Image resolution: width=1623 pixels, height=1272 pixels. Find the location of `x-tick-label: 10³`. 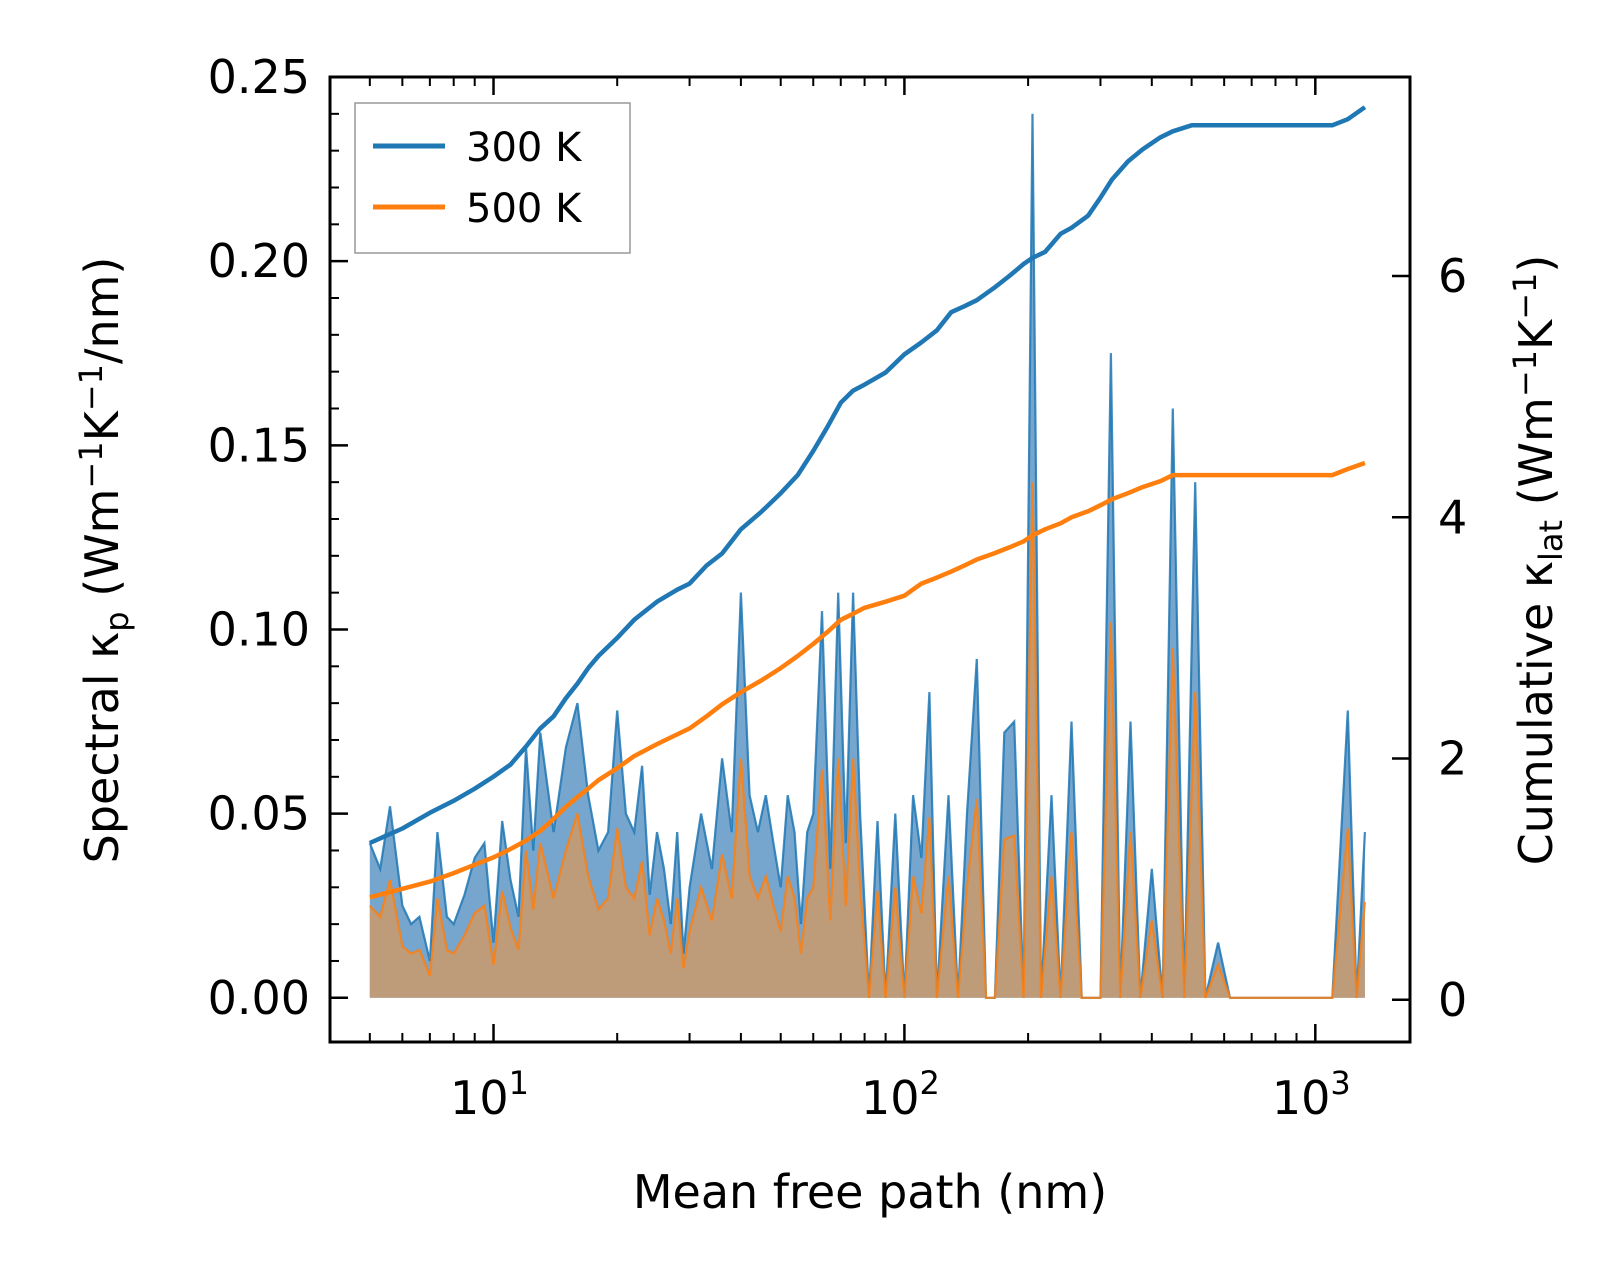

x-tick-label: 10³ is located at coordinates (1311, 1094).